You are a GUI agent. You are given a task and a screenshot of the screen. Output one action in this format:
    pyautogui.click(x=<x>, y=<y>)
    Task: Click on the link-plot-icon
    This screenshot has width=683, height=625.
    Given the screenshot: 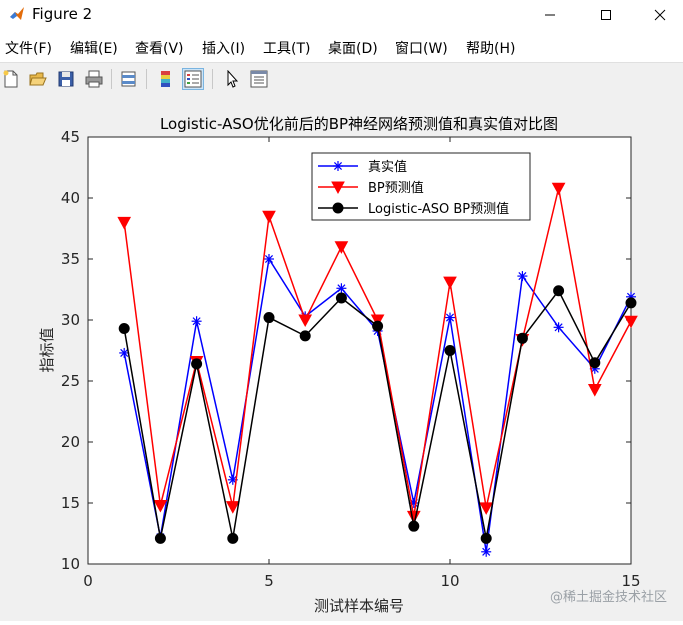 What is the action you would take?
    pyautogui.click(x=128, y=79)
    